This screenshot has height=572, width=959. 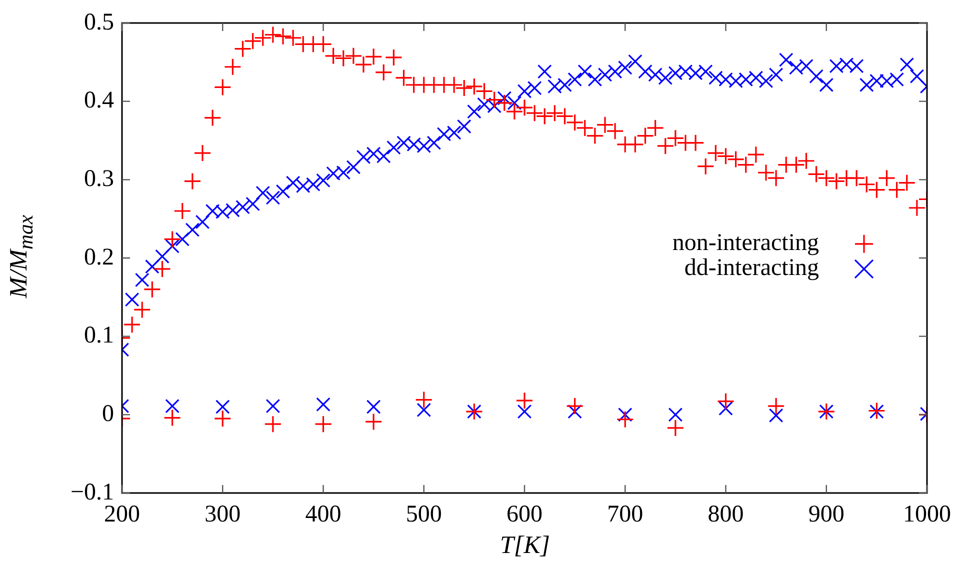 I want to click on legend-label: non-interacting, so click(x=745, y=243).